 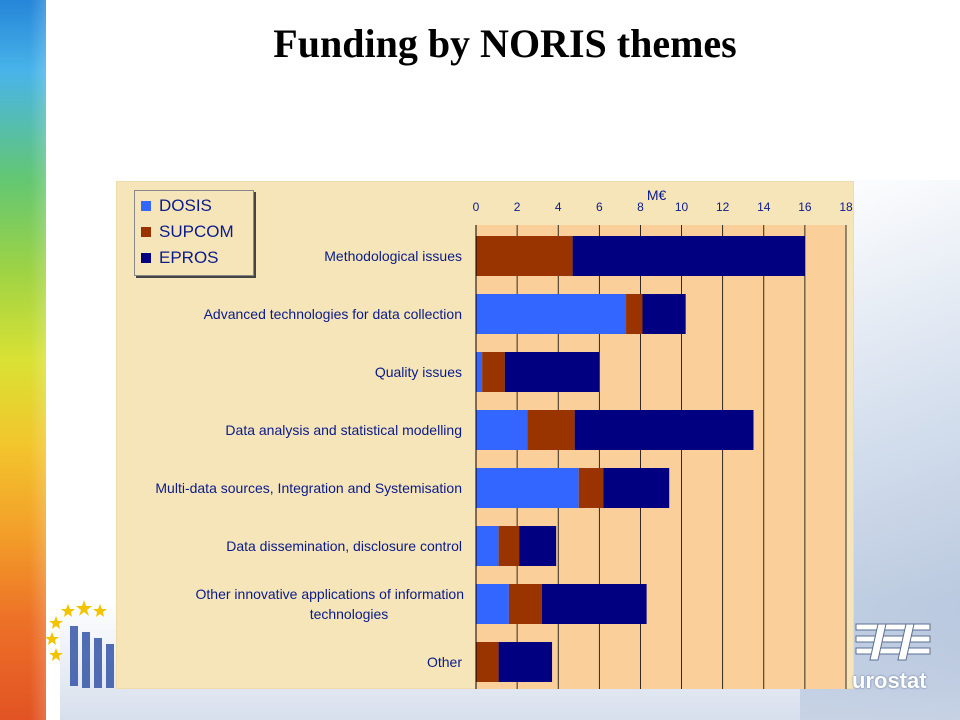 I want to click on category-label: technologies, so click(x=349, y=614).